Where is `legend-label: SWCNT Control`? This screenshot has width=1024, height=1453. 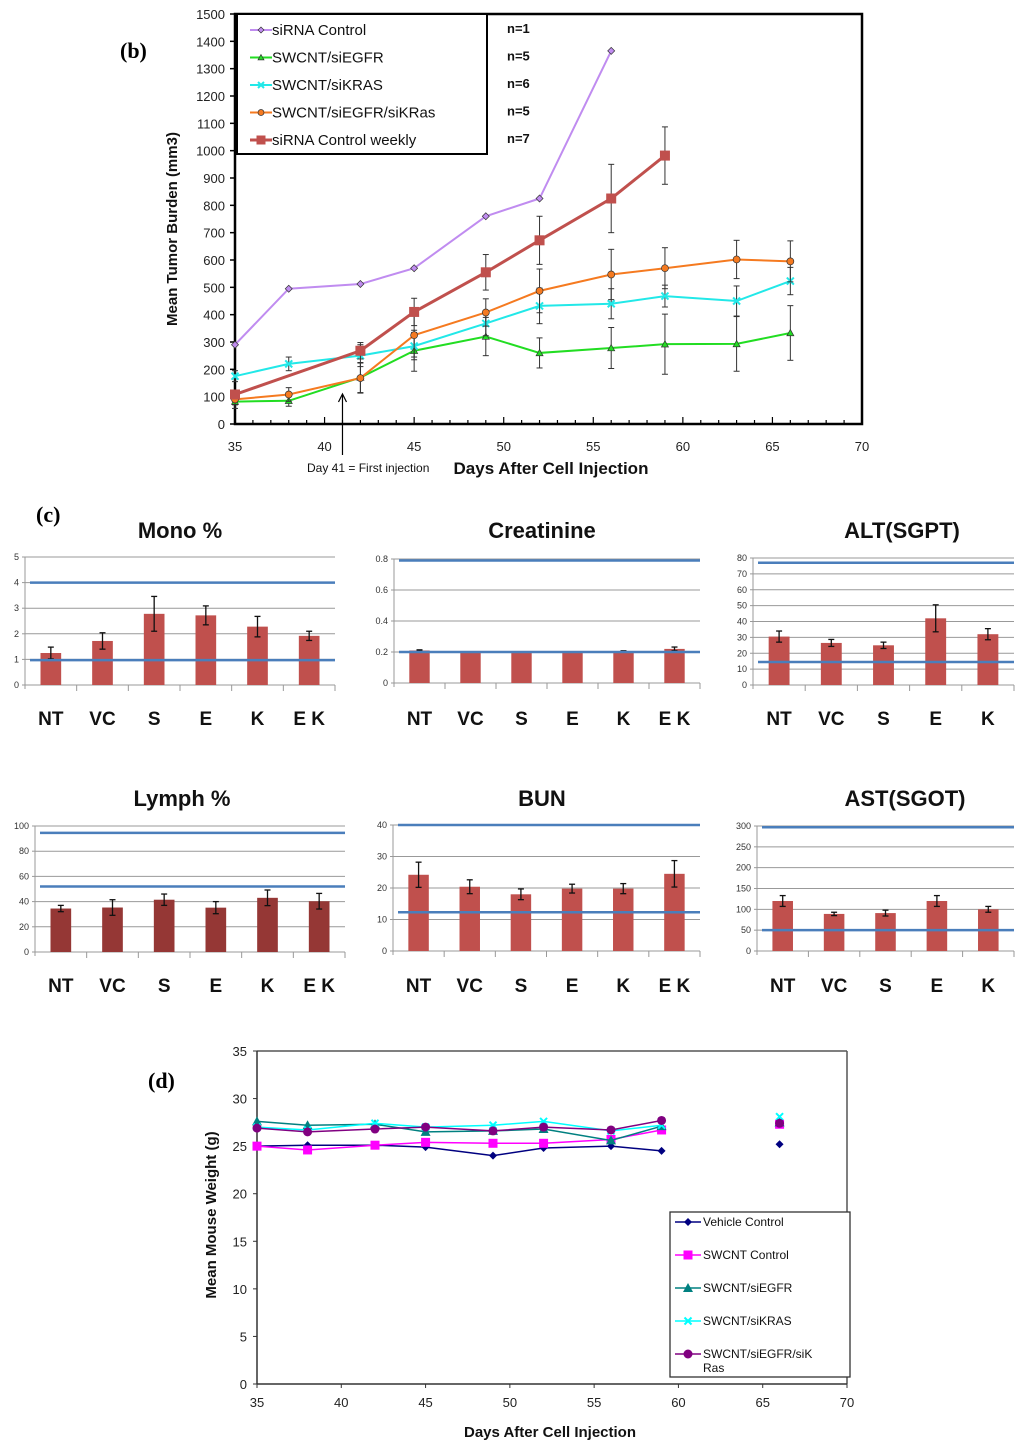
legend-label: SWCNT Control is located at coordinates (746, 1255).